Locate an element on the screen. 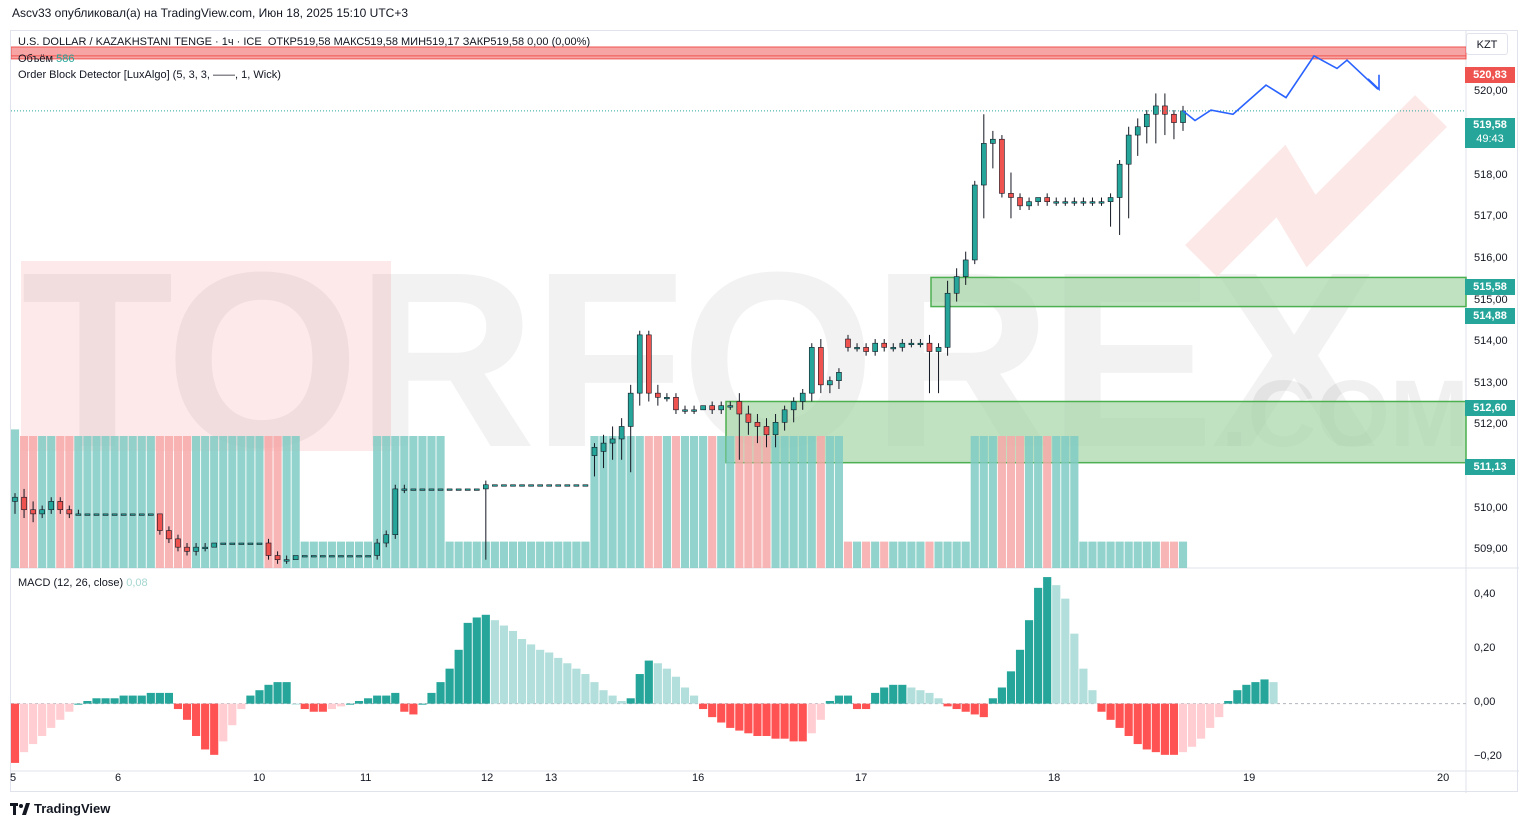 The width and height of the screenshot is (1528, 828). time-tick-label: 19 is located at coordinates (1249, 778).